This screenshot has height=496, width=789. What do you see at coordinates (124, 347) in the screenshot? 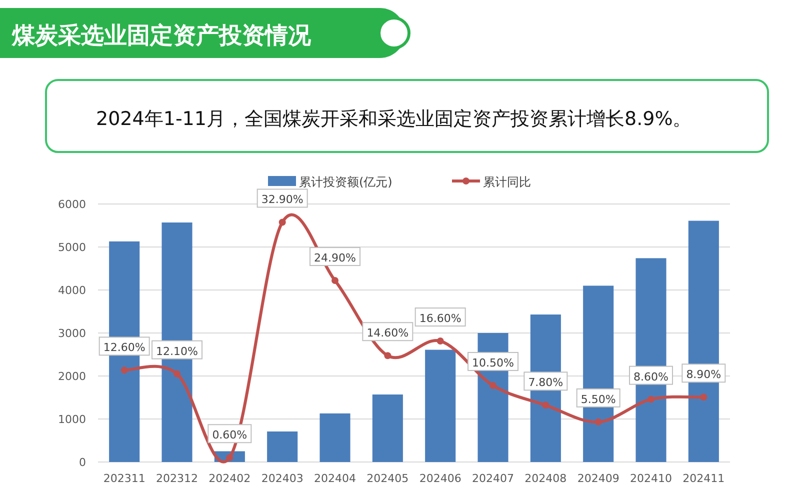
I see `data-label: 12.60%` at bounding box center [124, 347].